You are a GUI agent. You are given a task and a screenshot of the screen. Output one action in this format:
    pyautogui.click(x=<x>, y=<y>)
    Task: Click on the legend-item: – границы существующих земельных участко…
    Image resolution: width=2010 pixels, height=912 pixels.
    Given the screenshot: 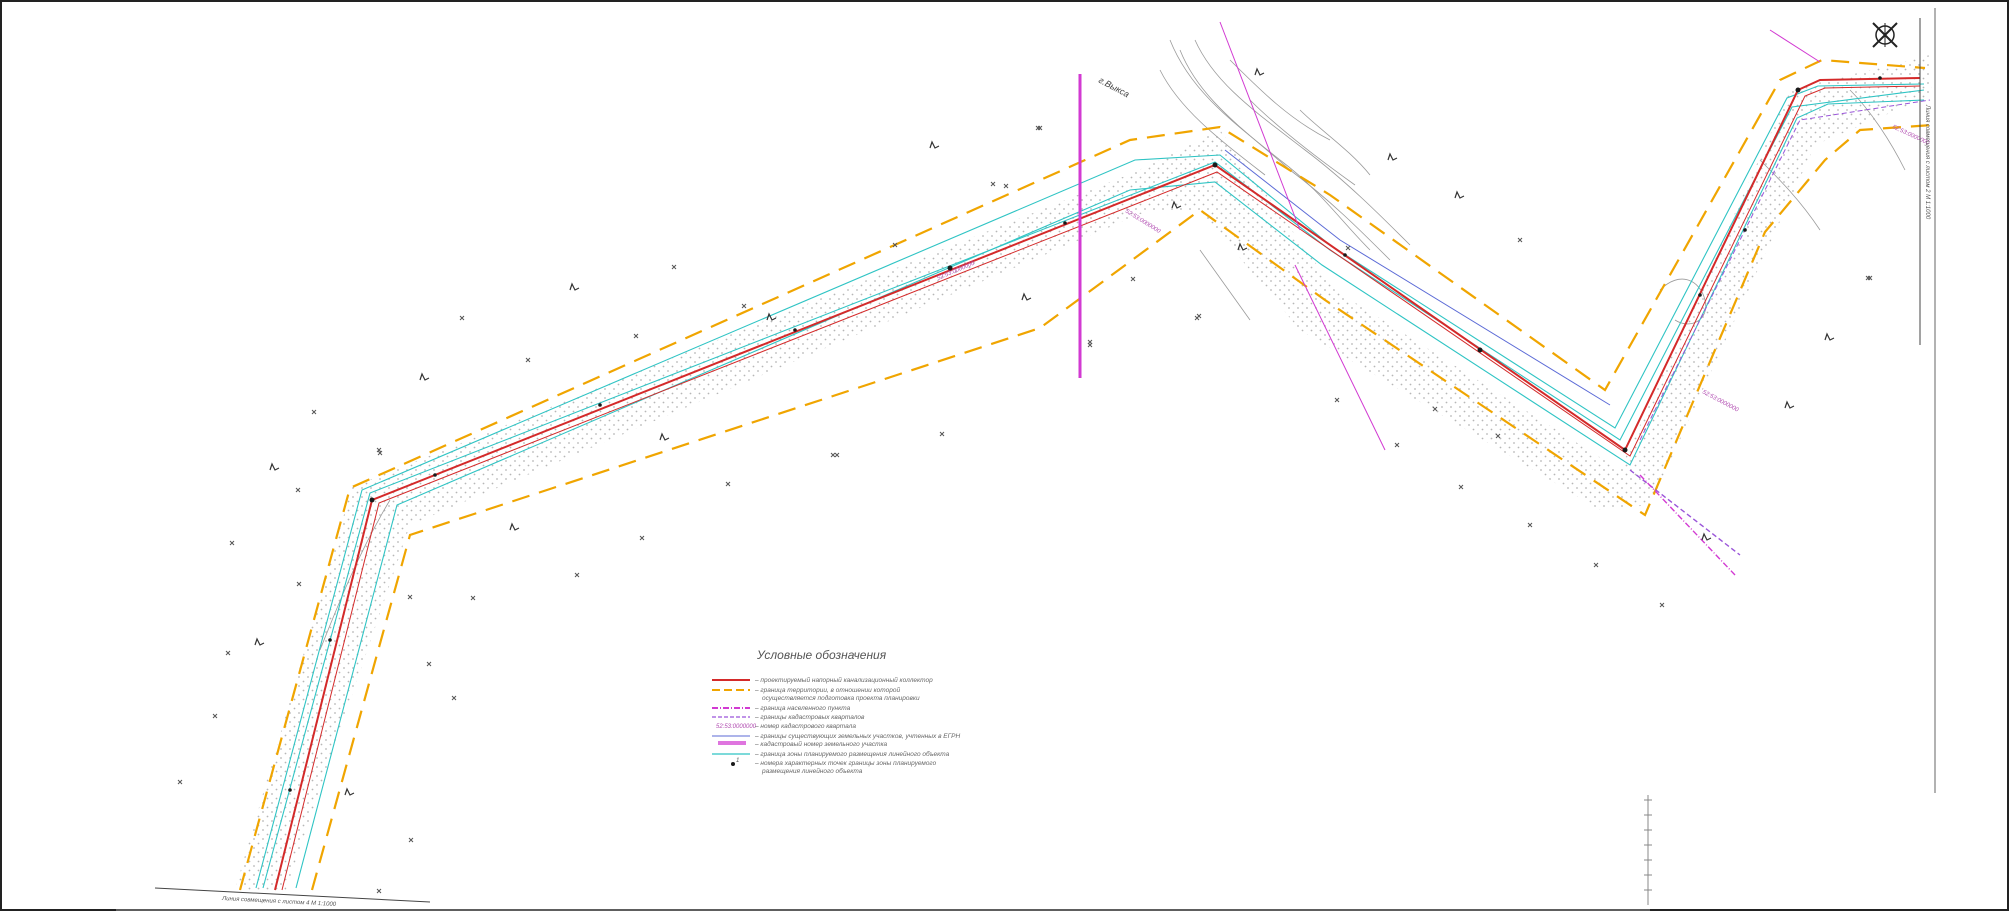 What is the action you would take?
    pyautogui.click(x=857, y=736)
    